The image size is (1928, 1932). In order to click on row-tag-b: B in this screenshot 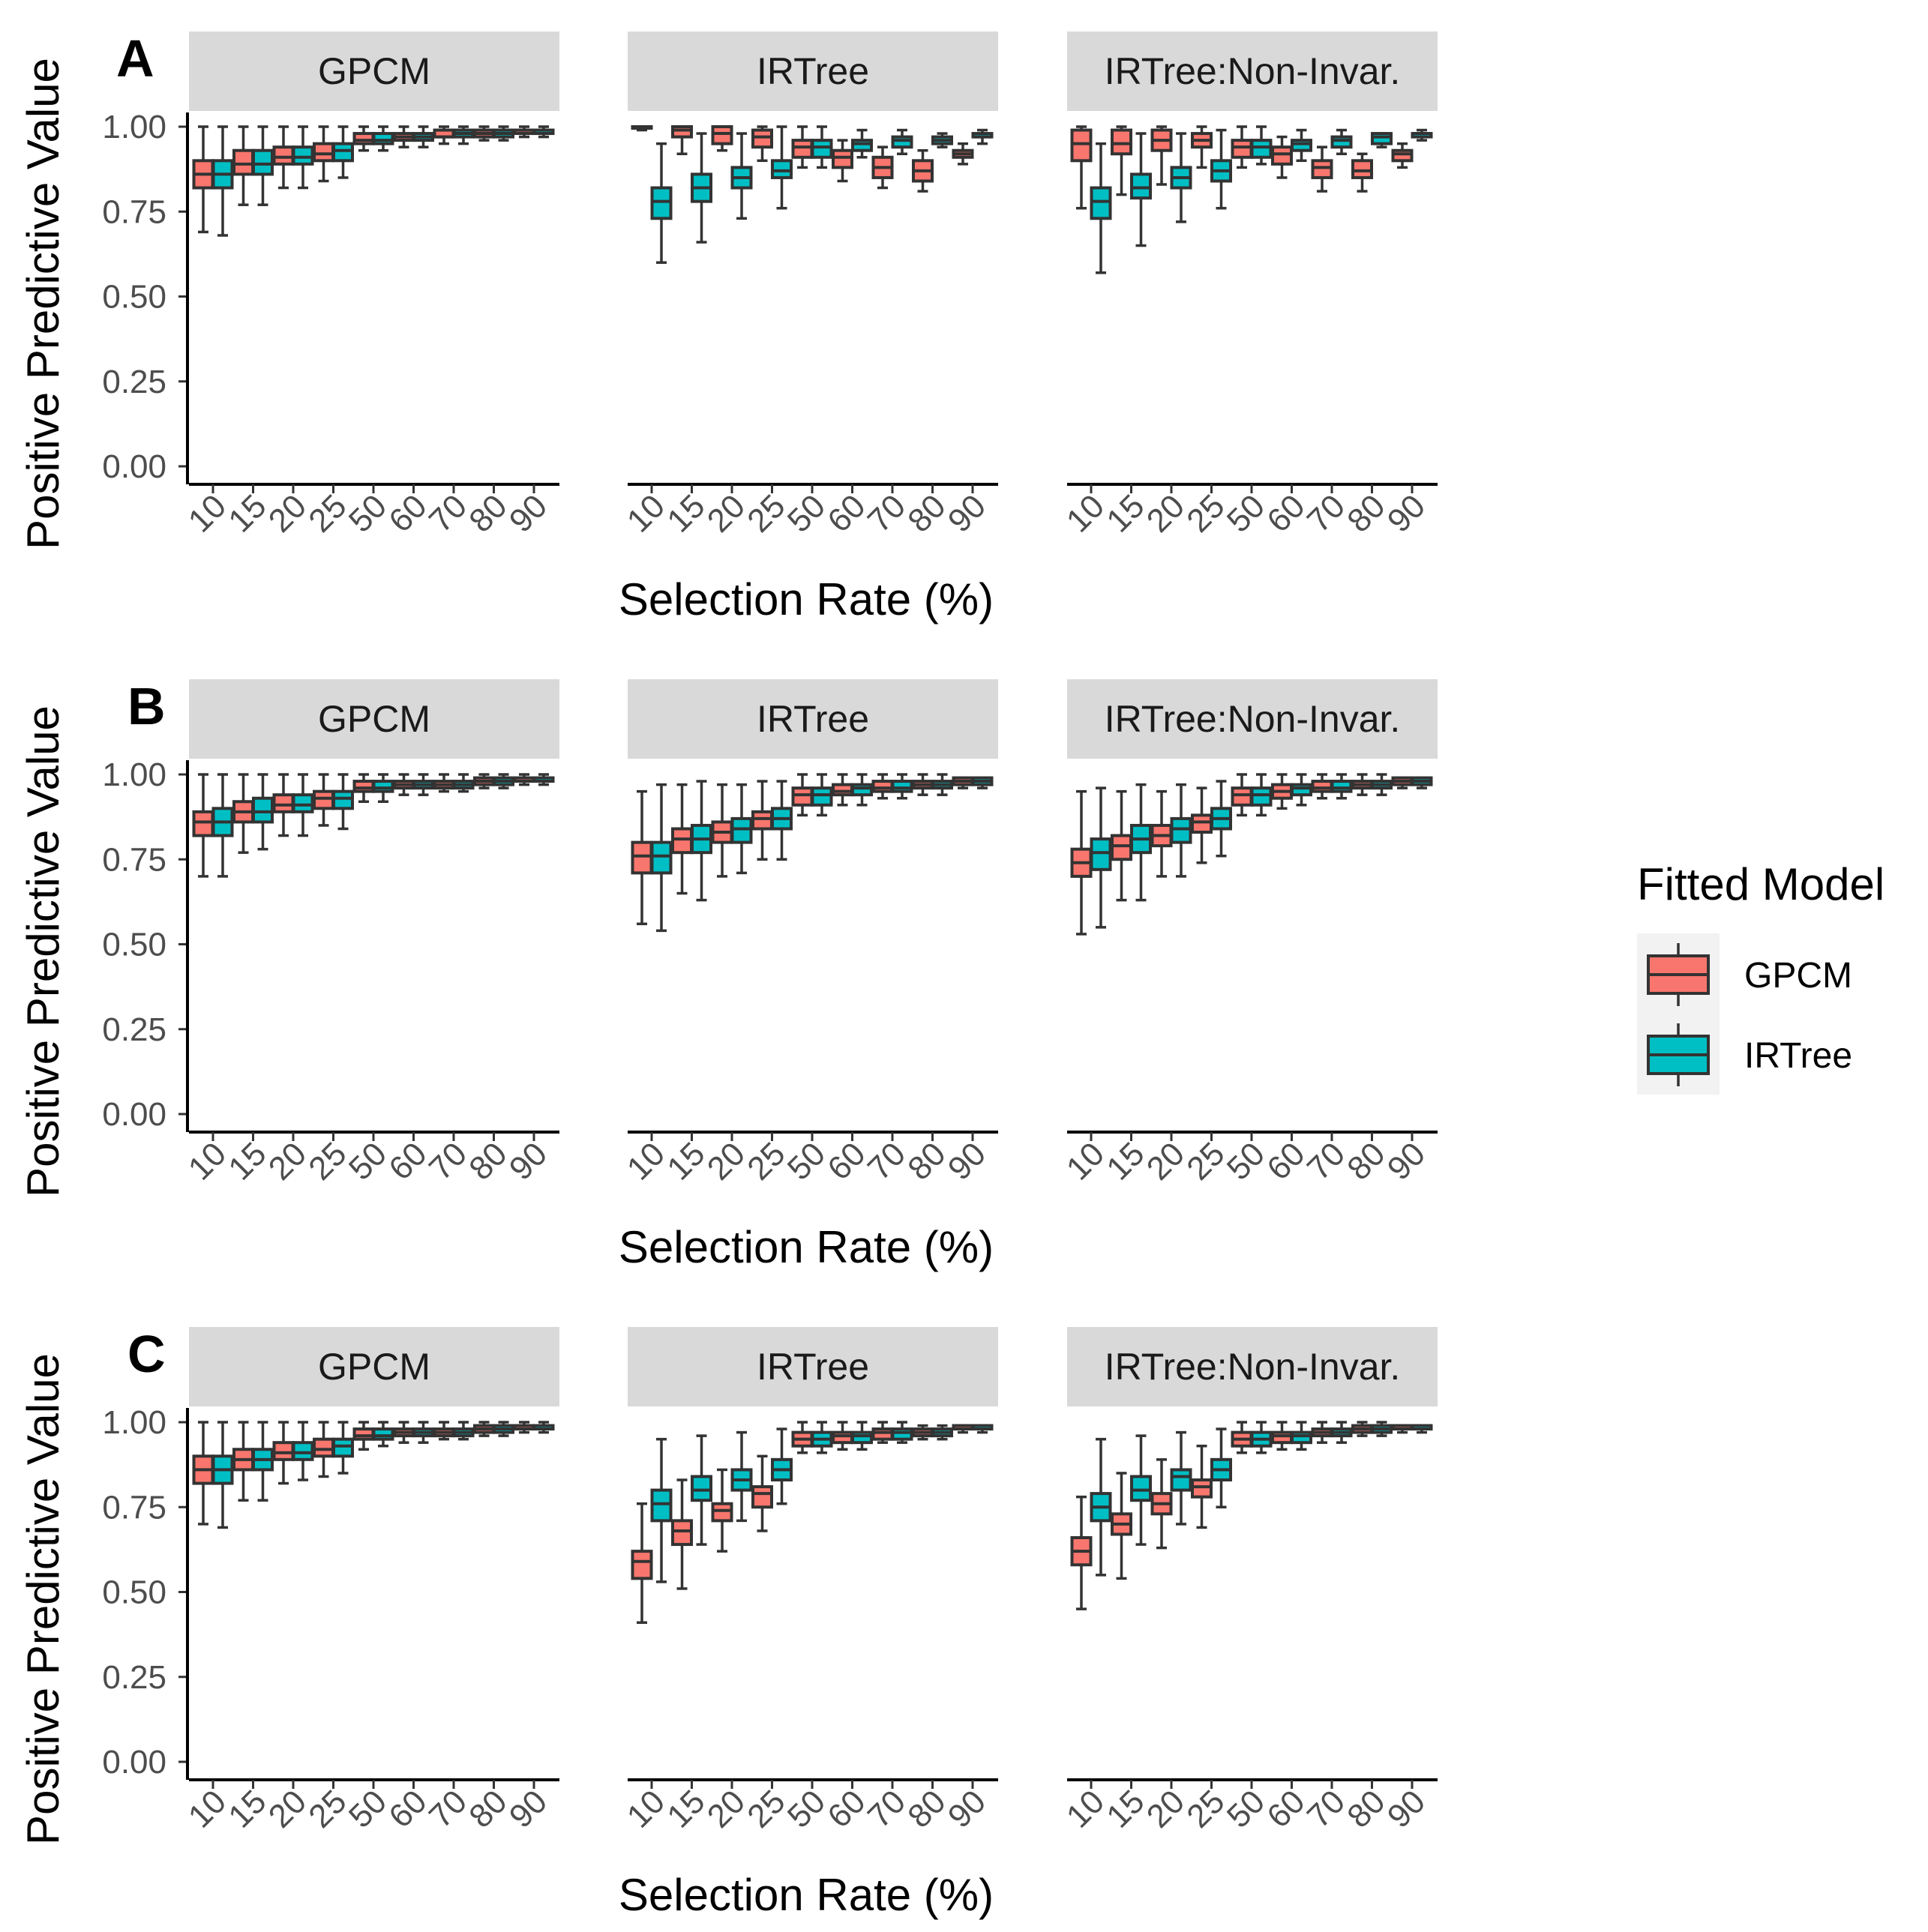, I will do `click(146, 706)`.